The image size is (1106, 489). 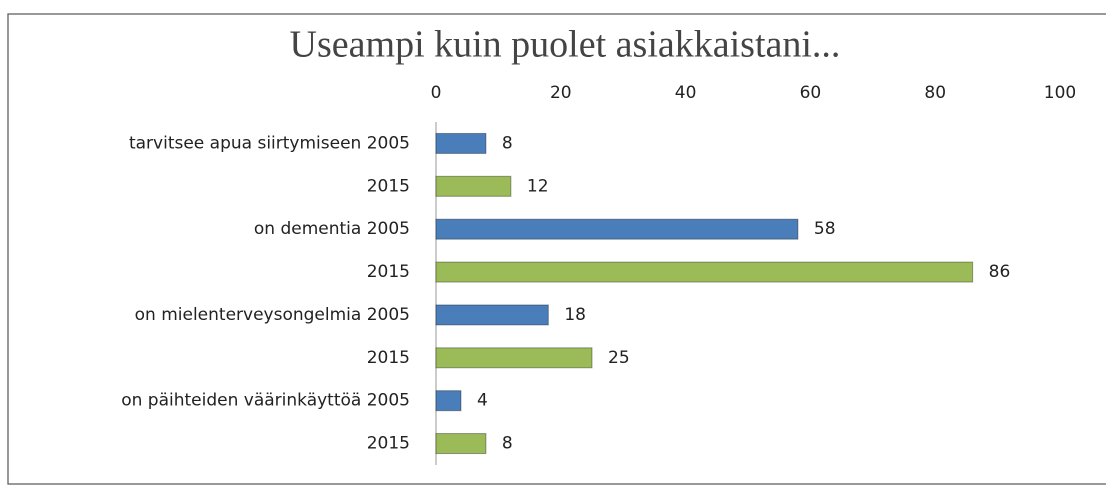 I want to click on y-tick-label: on dementia 2005, so click(x=332, y=229).